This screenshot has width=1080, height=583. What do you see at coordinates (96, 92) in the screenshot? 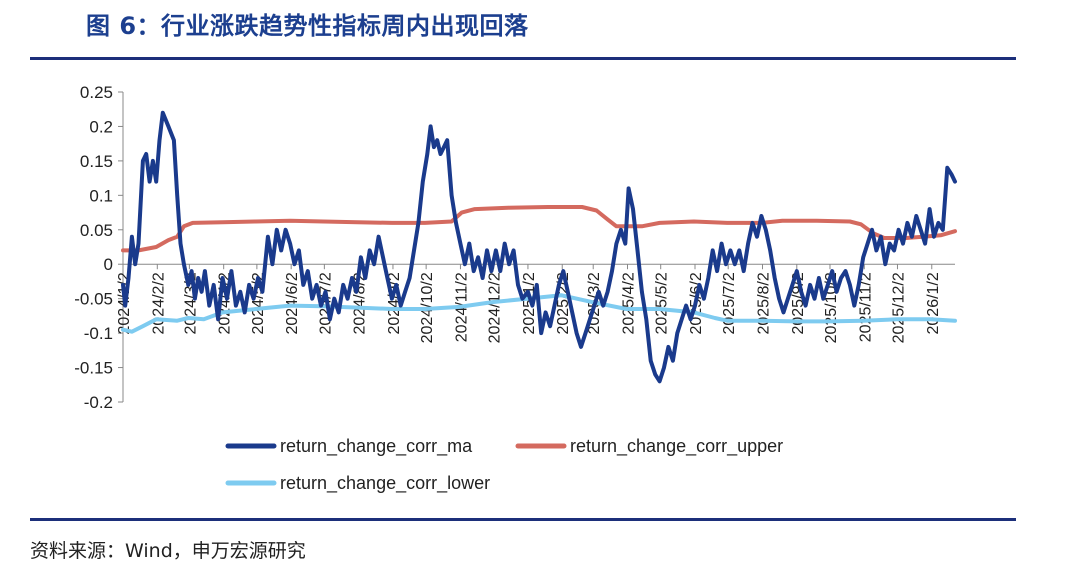
I see `y-tick-label: 0.25` at bounding box center [96, 92].